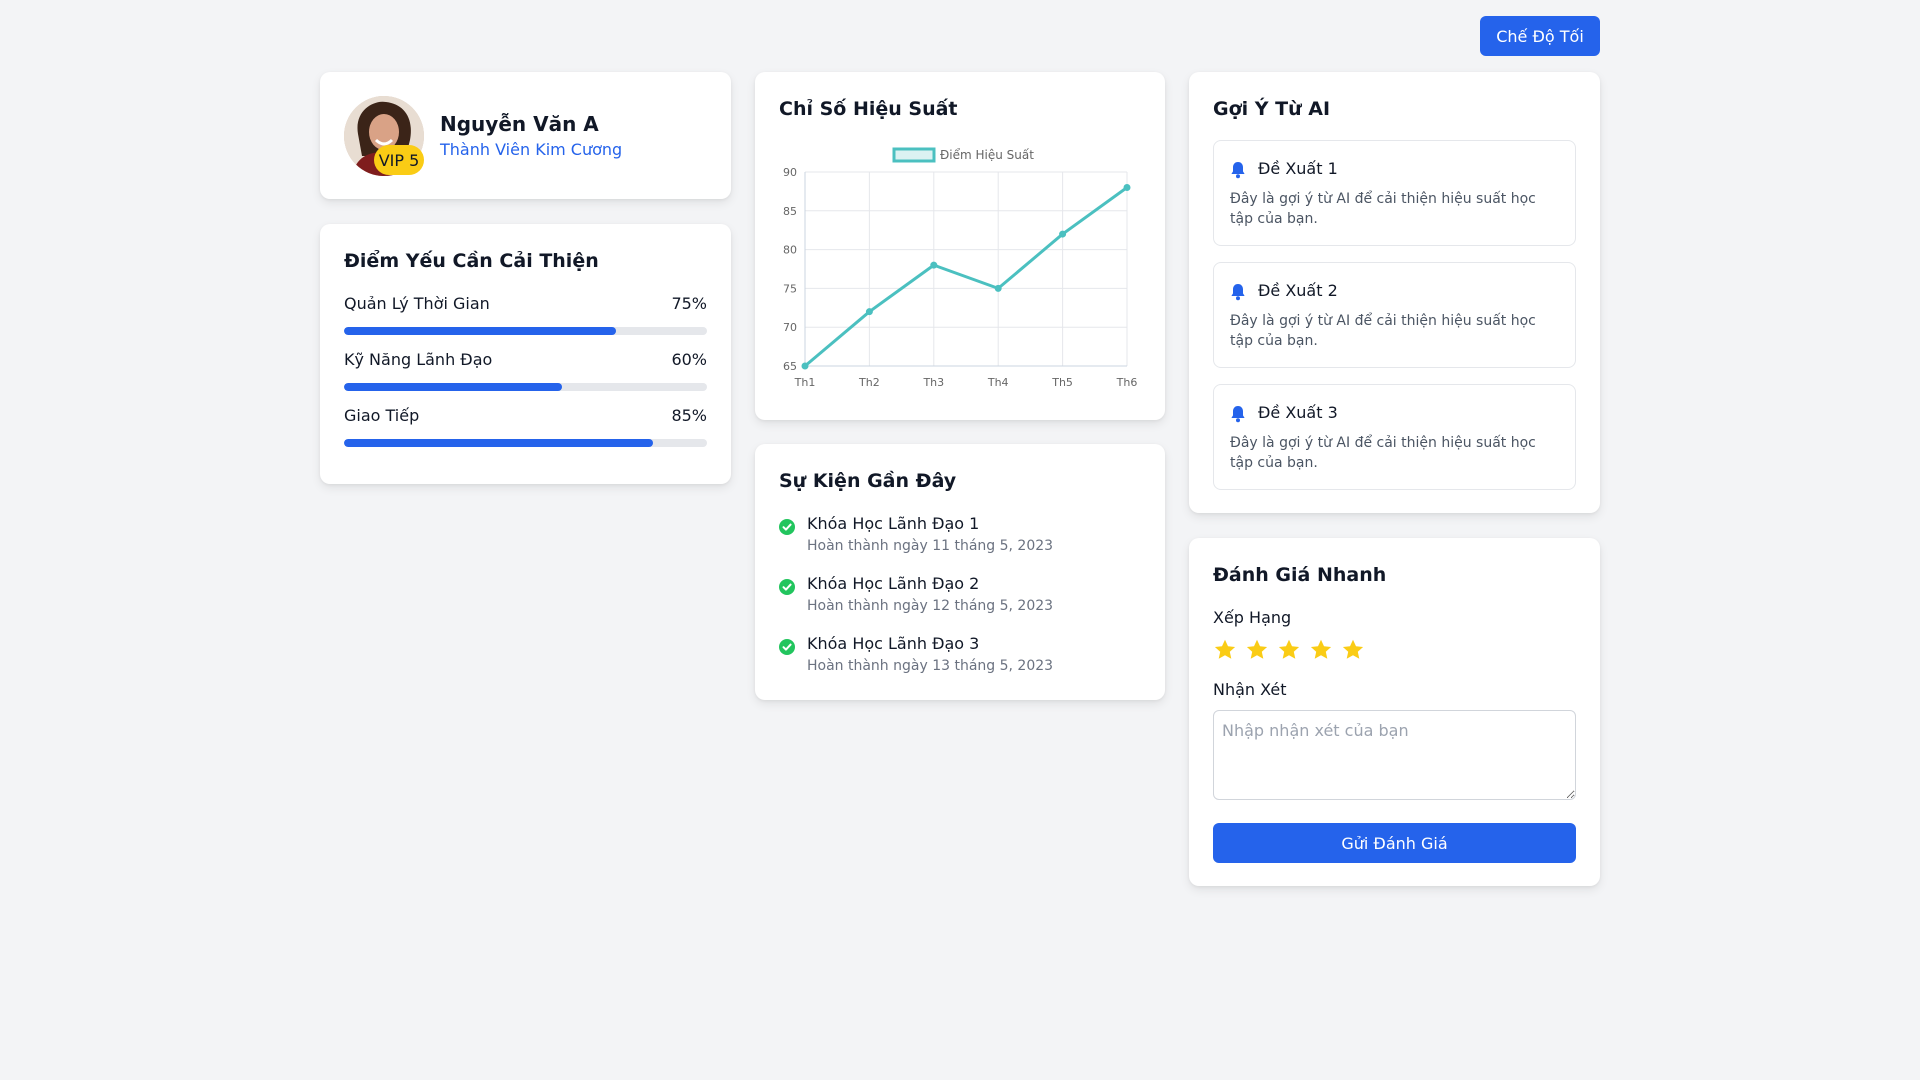 The width and height of the screenshot is (1920, 1080). What do you see at coordinates (868, 109) in the screenshot?
I see `performance-title: Chỉ Số Hiệu Suất` at bounding box center [868, 109].